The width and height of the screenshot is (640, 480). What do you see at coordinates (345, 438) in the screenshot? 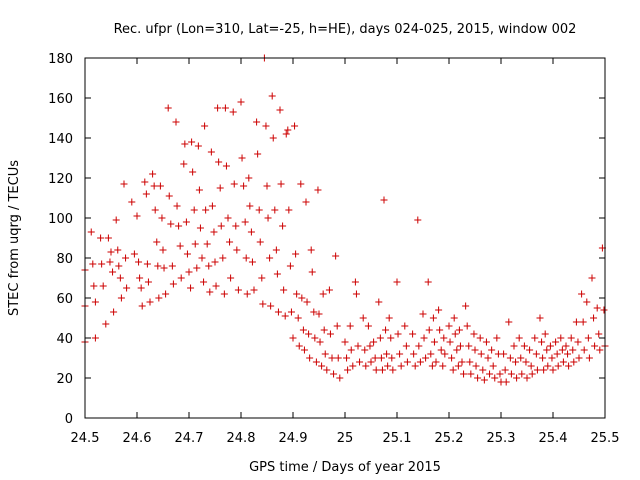
I see `x-tick-label: 25` at bounding box center [345, 438].